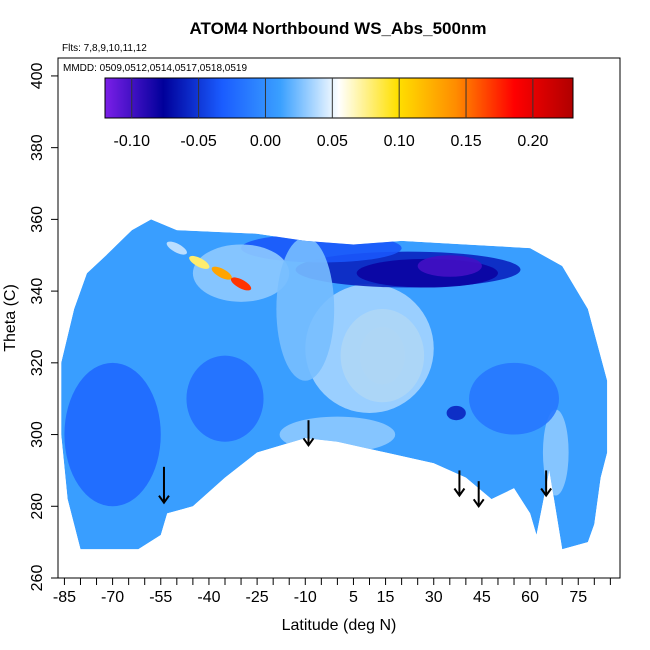 The height and width of the screenshot is (650, 650). Describe the element at coordinates (37, 434) in the screenshot. I see `y-tick-label: 300` at that location.